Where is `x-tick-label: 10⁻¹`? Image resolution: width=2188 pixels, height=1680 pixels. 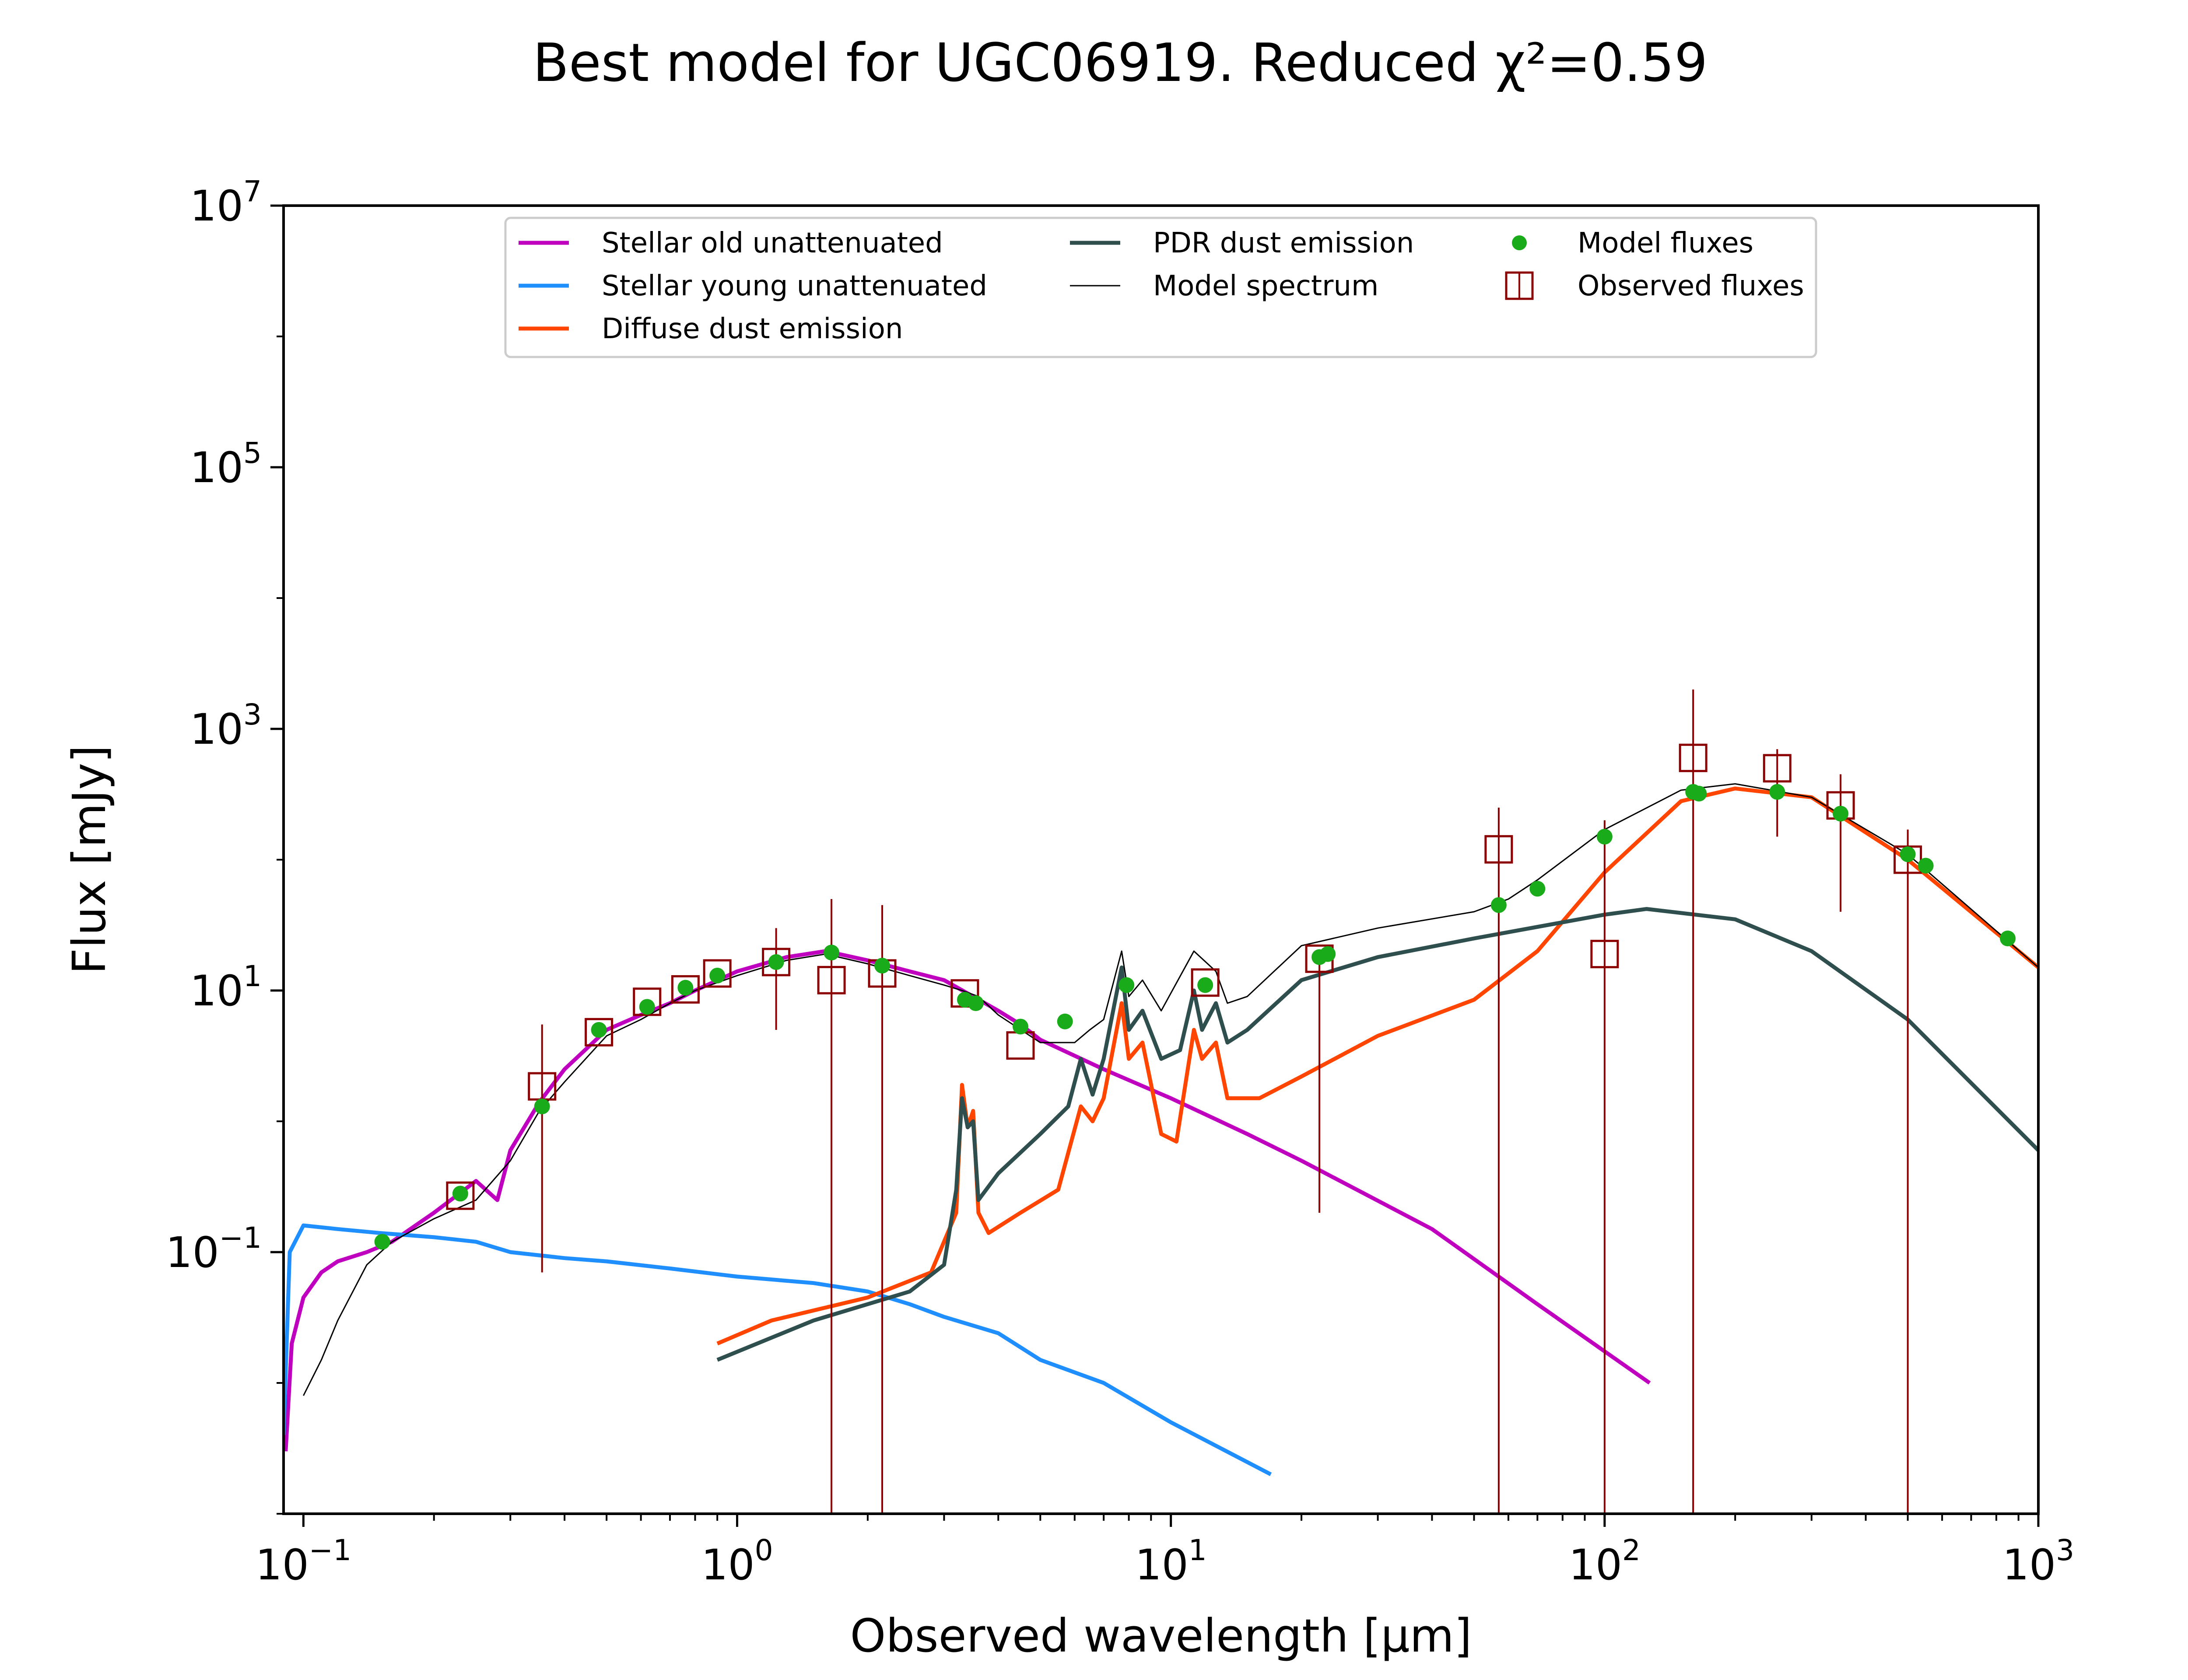 x-tick-label: 10⁻¹ is located at coordinates (303, 1561).